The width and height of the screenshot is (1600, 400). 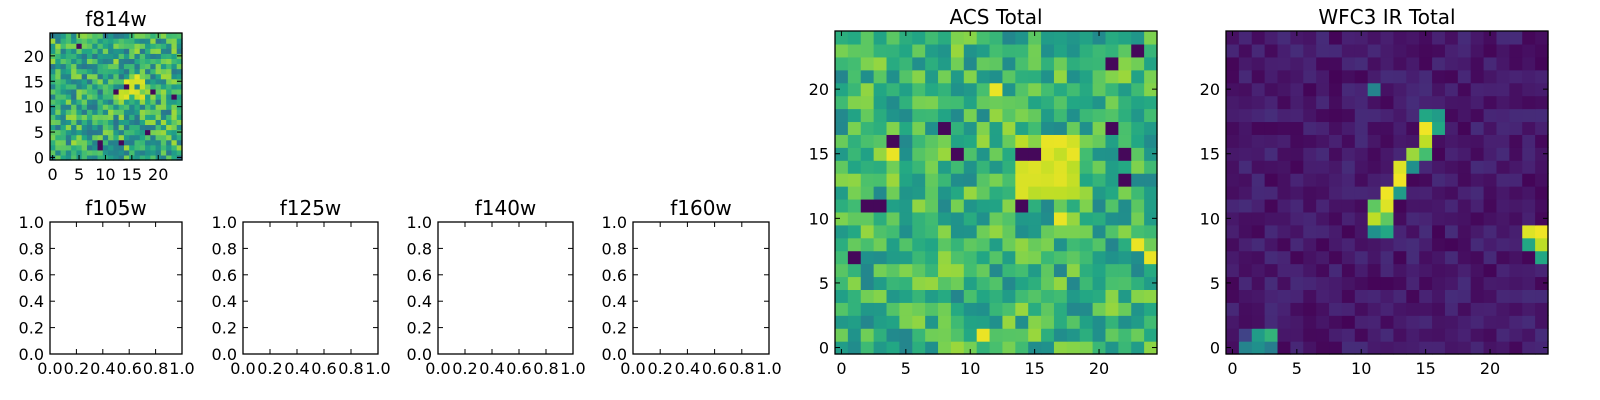 What do you see at coordinates (1210, 218) in the screenshot?
I see `y-tick-label: 10` at bounding box center [1210, 218].